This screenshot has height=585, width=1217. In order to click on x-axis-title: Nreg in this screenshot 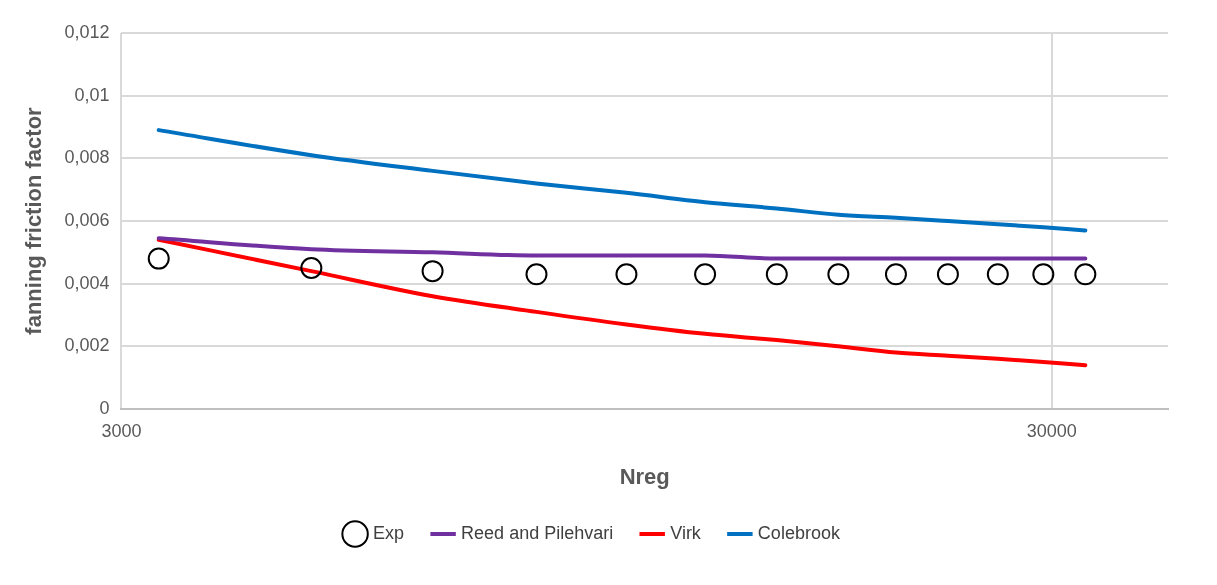, I will do `click(644, 476)`.